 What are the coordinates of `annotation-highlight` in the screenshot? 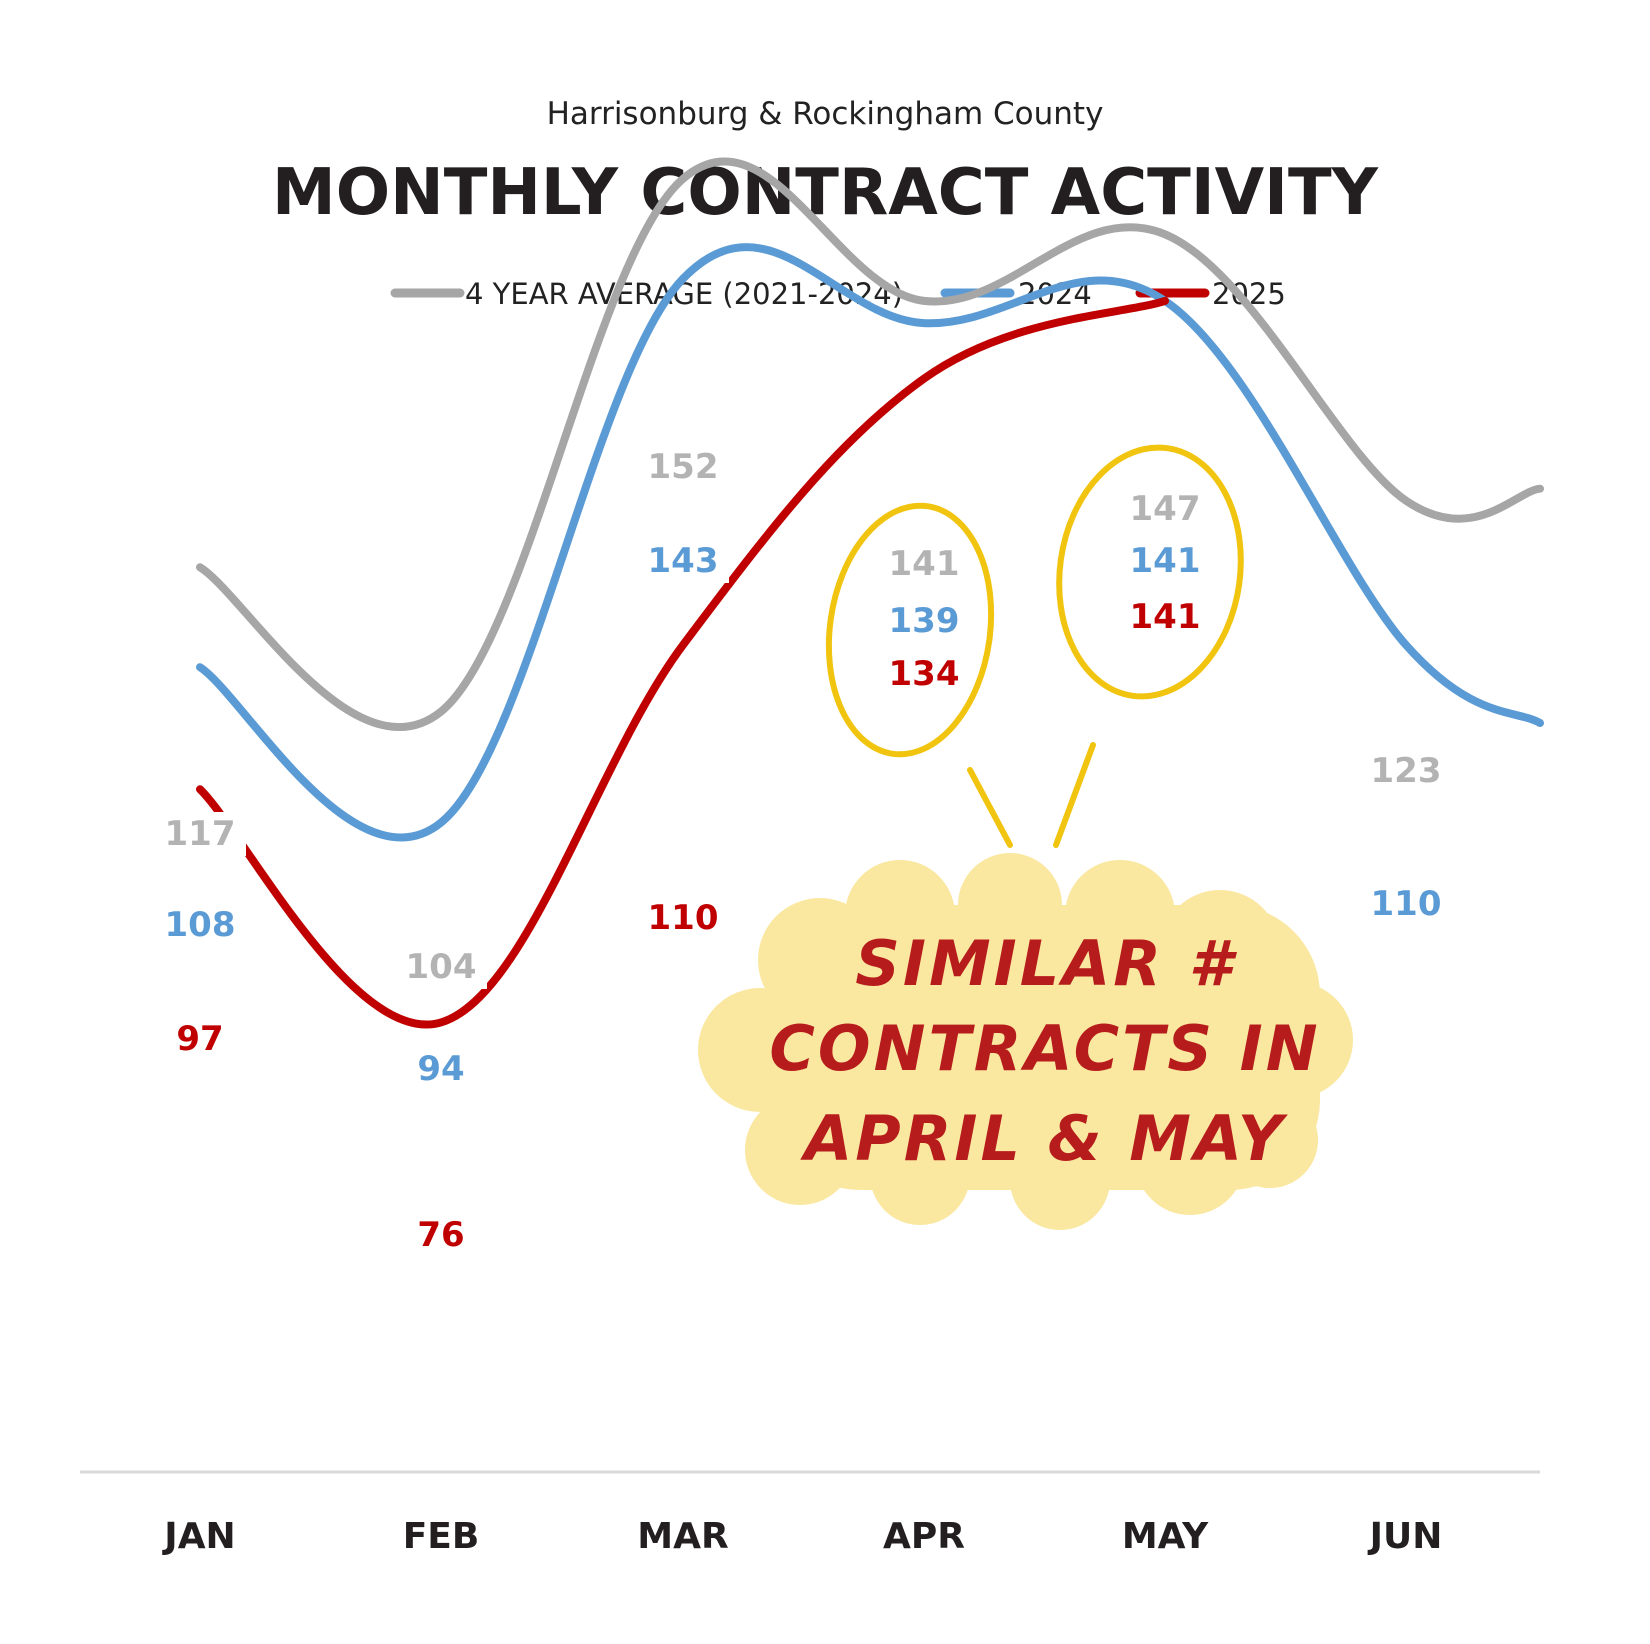 It's located at (1025, 1041).